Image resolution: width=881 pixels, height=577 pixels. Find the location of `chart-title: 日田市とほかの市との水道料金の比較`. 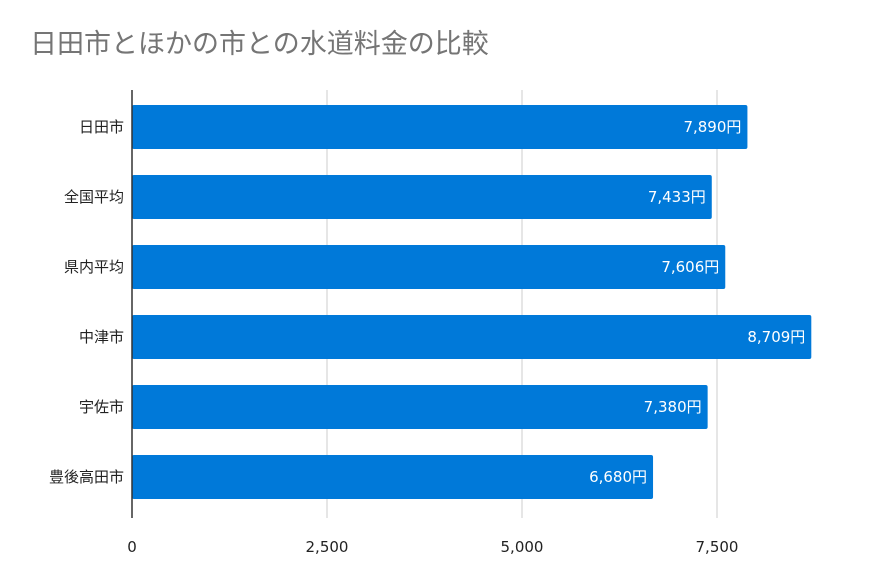

chart-title: 日田市とほかの市との水道料金の比較 is located at coordinates (259, 44).